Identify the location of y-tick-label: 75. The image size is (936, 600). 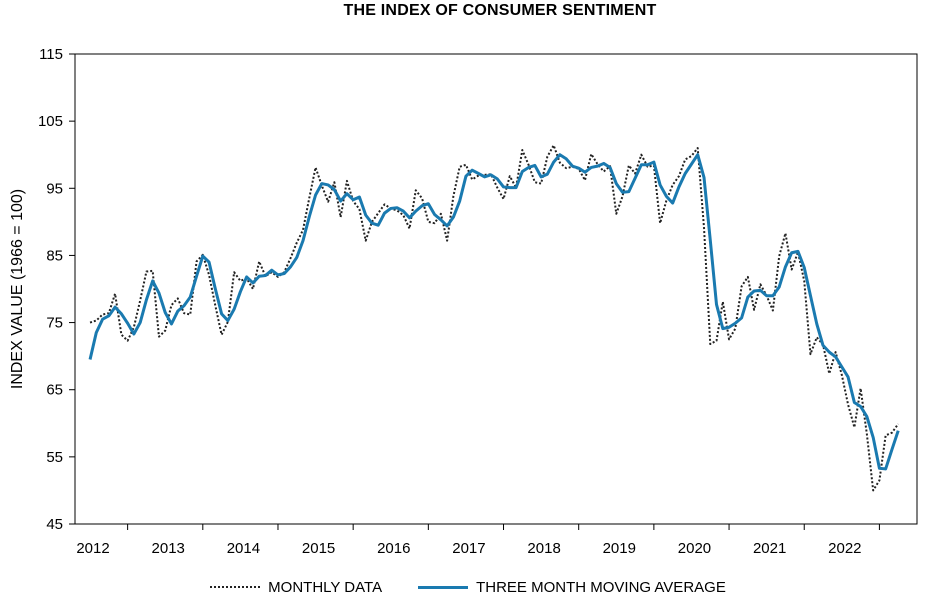
(54, 323).